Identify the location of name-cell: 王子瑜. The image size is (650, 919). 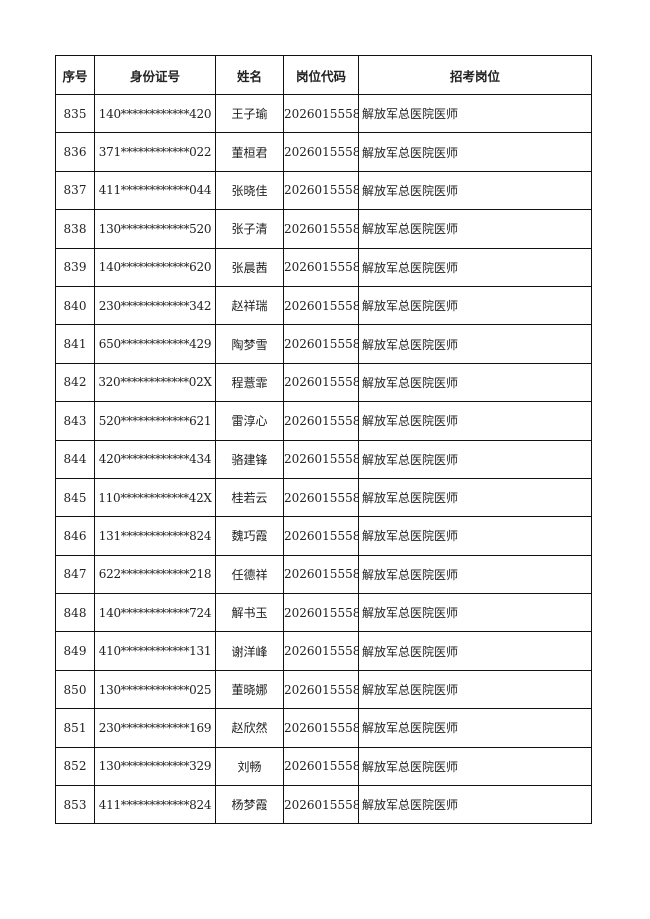
(249, 113).